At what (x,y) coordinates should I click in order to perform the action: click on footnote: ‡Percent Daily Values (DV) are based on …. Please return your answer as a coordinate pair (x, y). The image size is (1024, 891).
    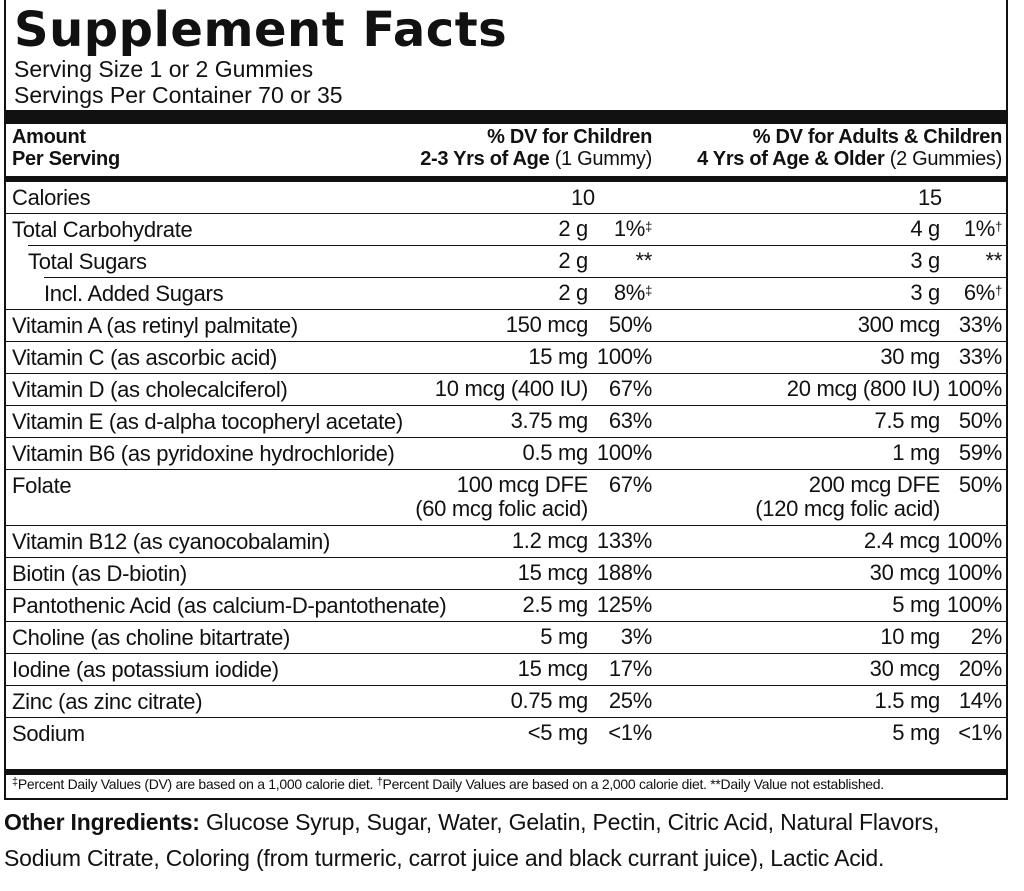
    Looking at the image, I should click on (448, 784).